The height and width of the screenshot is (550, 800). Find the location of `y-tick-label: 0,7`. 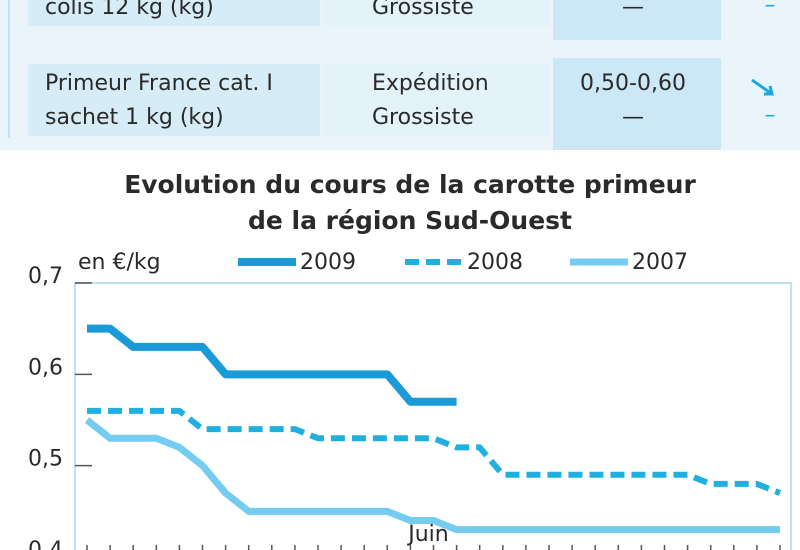

y-tick-label: 0,7 is located at coordinates (45, 276).